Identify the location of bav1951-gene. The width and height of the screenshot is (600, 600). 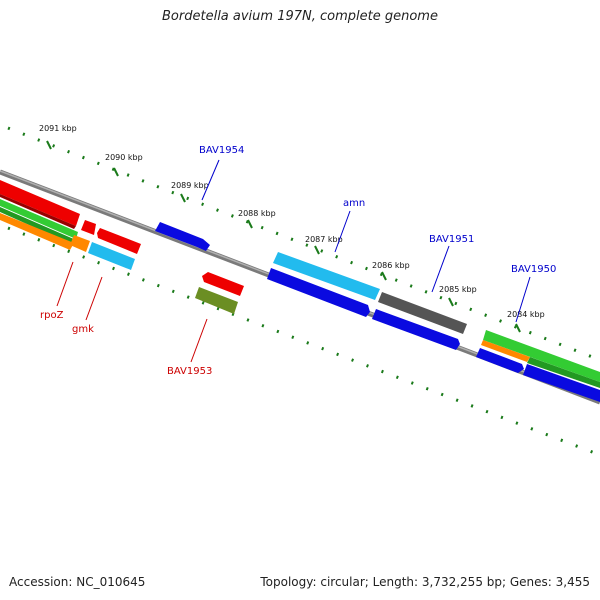
(422, 313).